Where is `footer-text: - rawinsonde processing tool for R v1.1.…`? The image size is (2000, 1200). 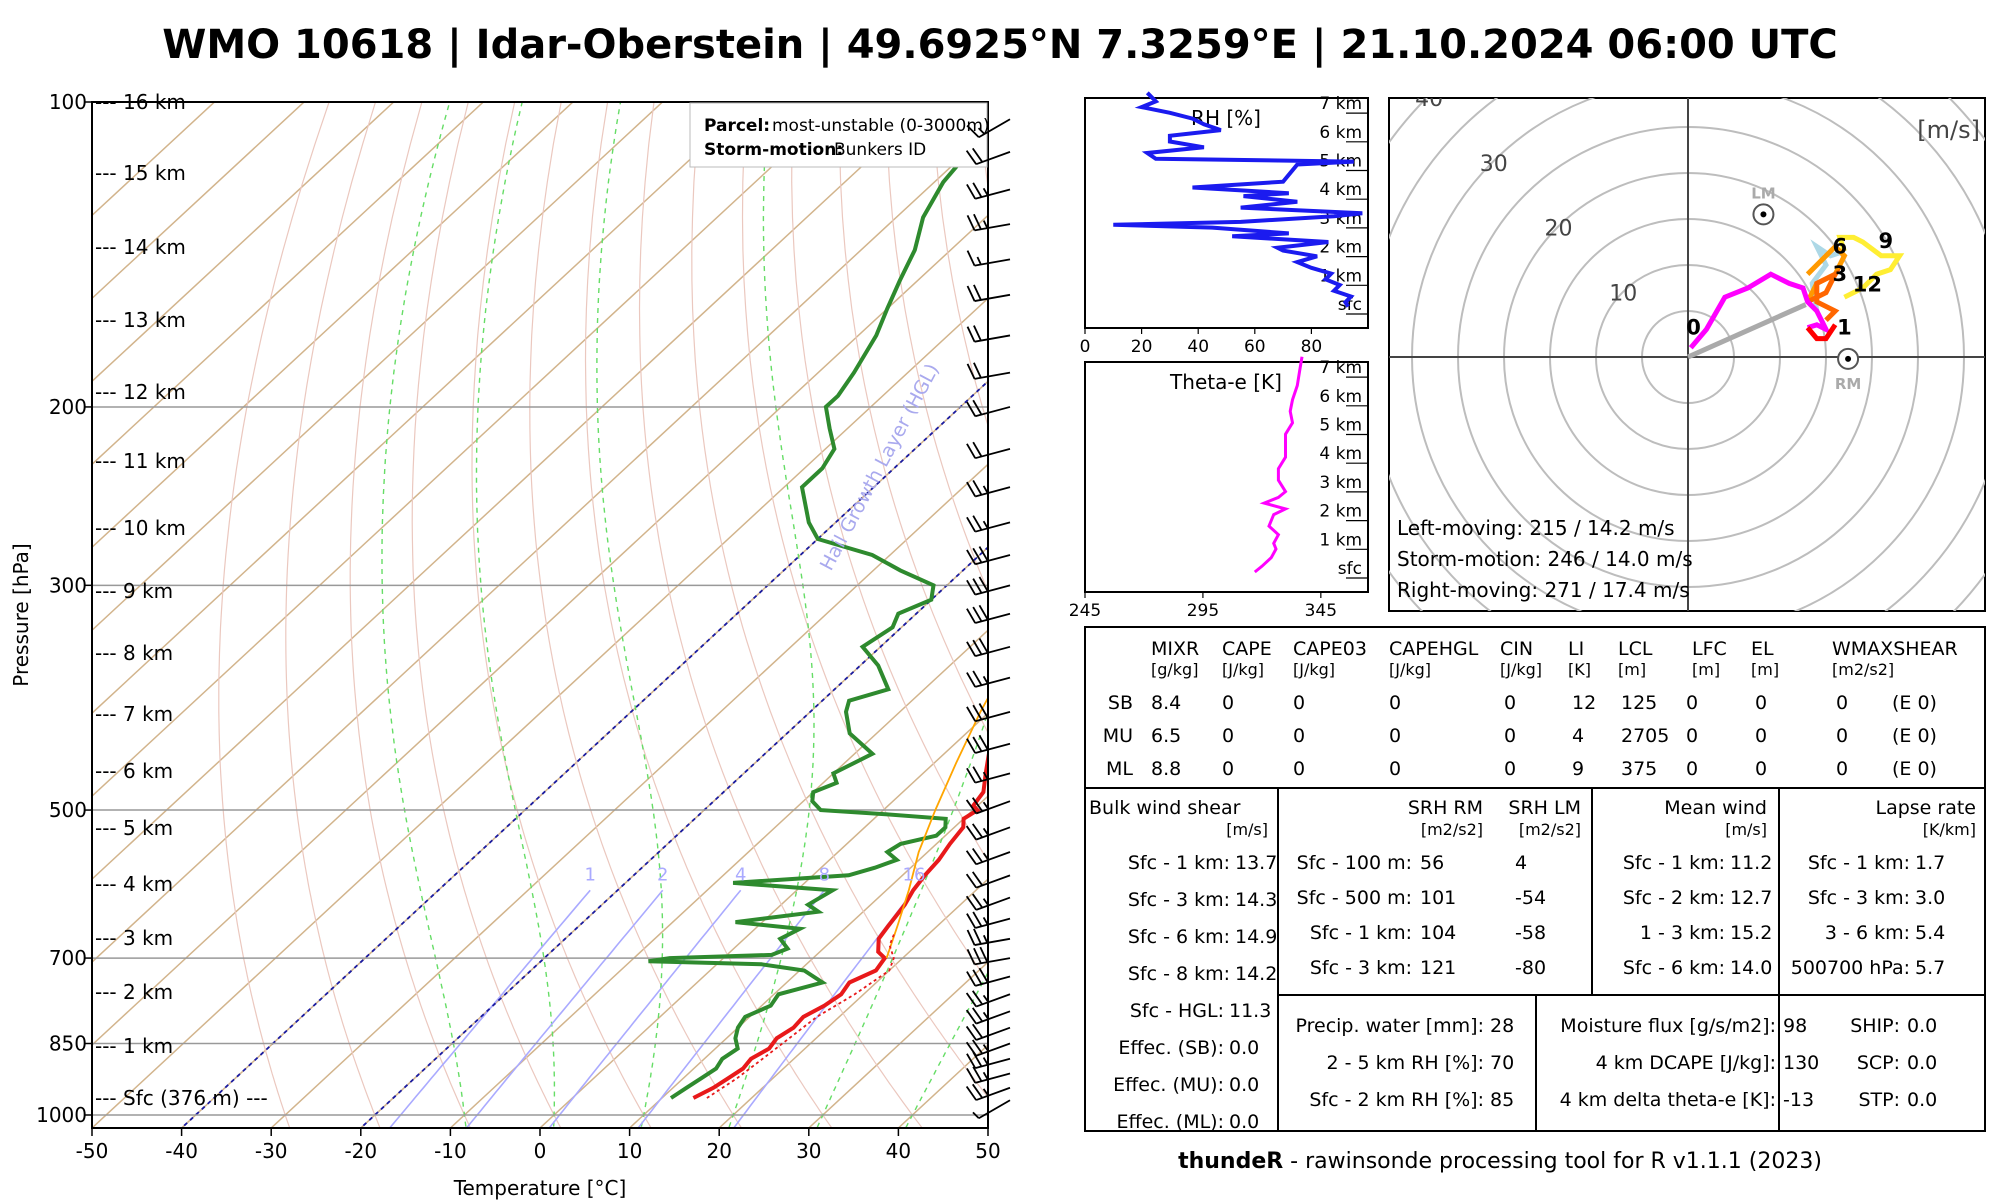
footer-text: - rawinsonde processing tool for R v1.1.… is located at coordinates (1552, 1161).